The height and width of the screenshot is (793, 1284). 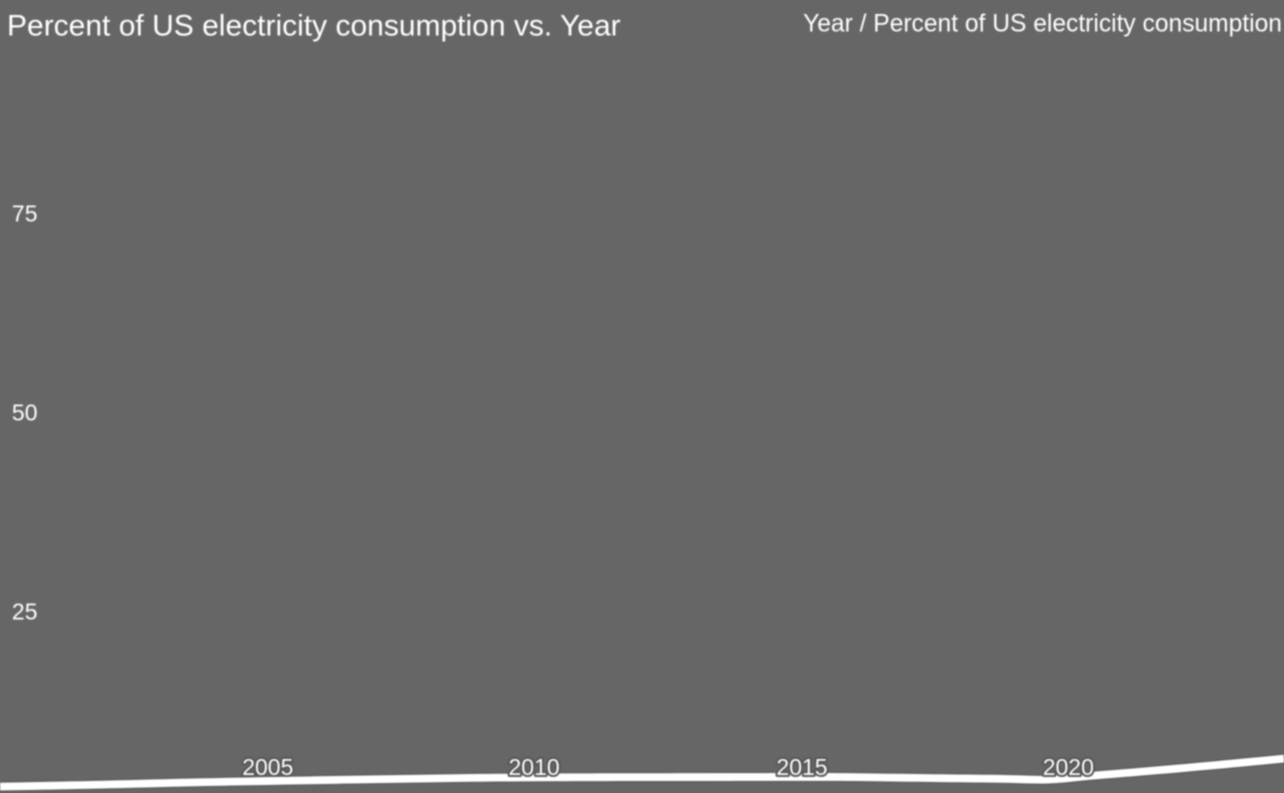 I want to click on svg-text: 2015, so click(x=801, y=767).